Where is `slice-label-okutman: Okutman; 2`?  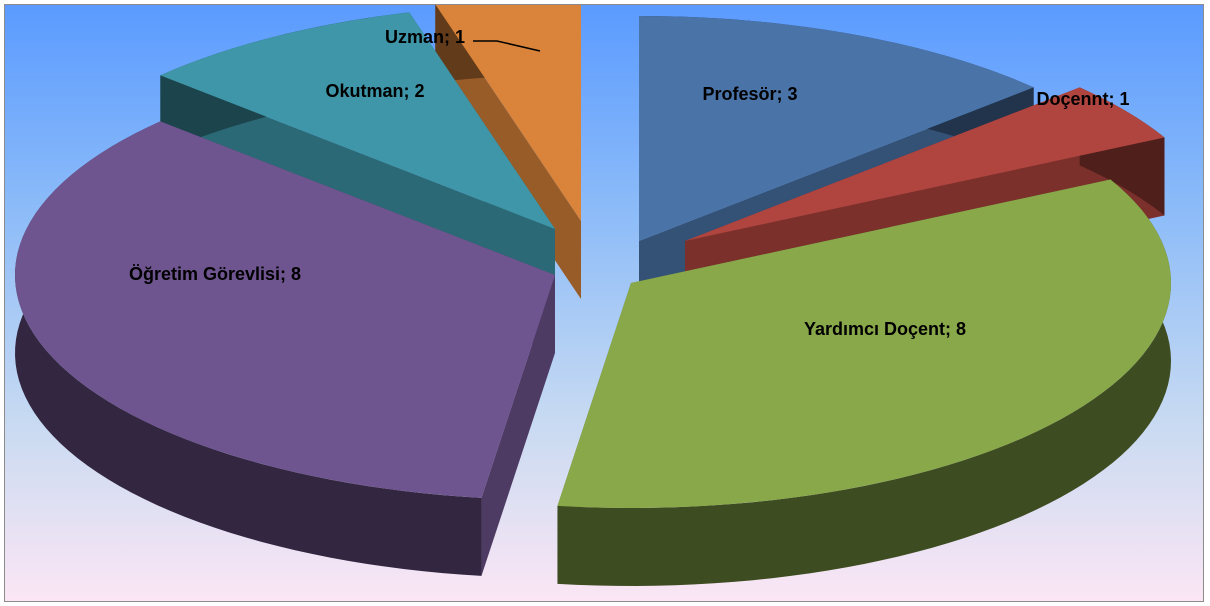
slice-label-okutman: Okutman; 2 is located at coordinates (374, 91).